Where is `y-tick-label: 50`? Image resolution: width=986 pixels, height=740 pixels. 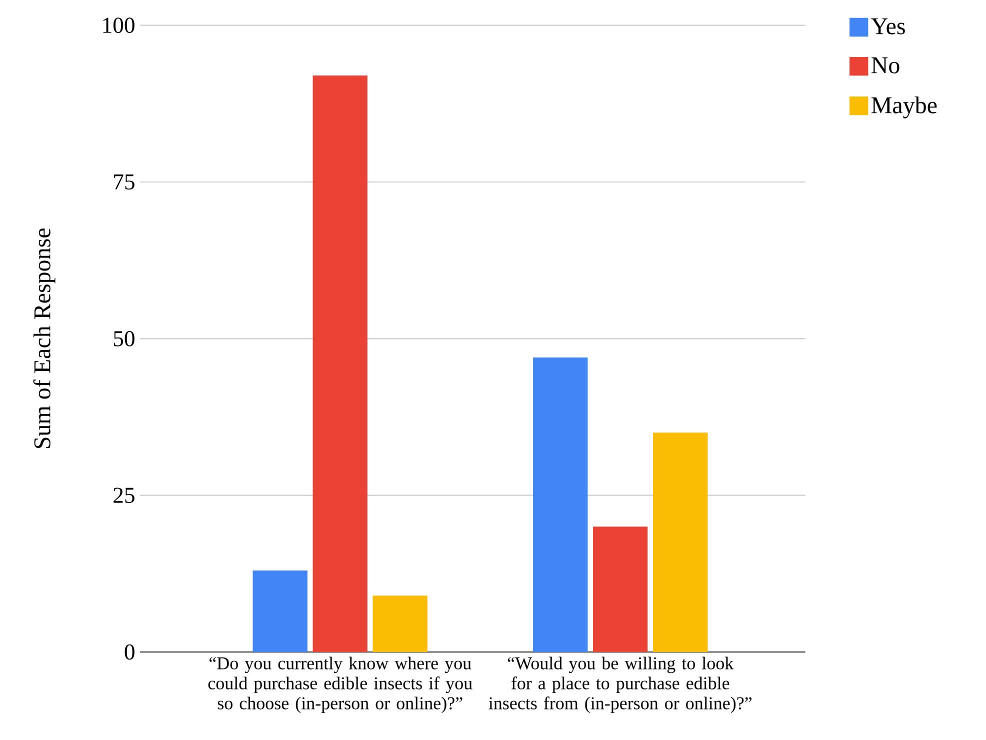 y-tick-label: 50 is located at coordinates (124, 338).